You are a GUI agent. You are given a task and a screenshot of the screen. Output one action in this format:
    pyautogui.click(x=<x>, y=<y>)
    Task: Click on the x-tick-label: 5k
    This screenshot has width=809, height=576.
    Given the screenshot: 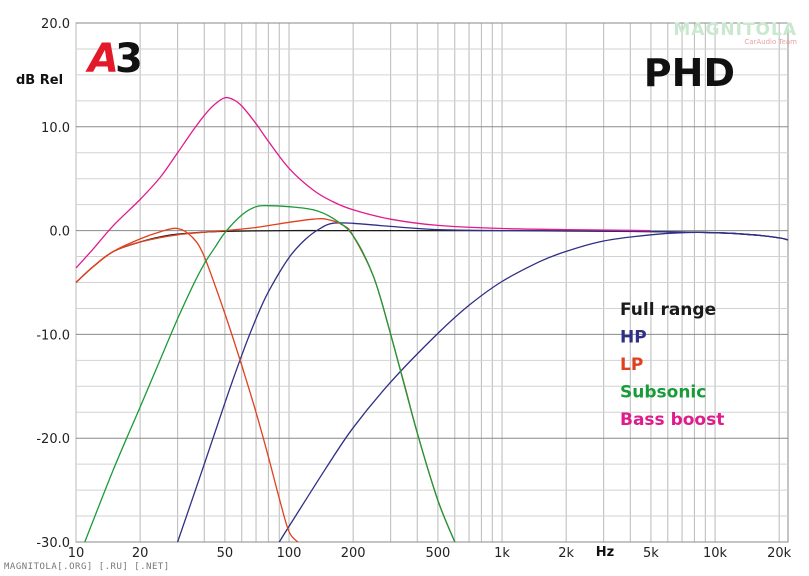 What is the action you would take?
    pyautogui.click(x=651, y=553)
    